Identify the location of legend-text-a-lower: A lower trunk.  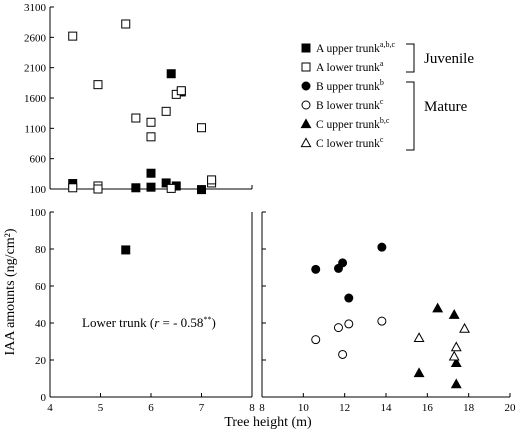
(348, 68).